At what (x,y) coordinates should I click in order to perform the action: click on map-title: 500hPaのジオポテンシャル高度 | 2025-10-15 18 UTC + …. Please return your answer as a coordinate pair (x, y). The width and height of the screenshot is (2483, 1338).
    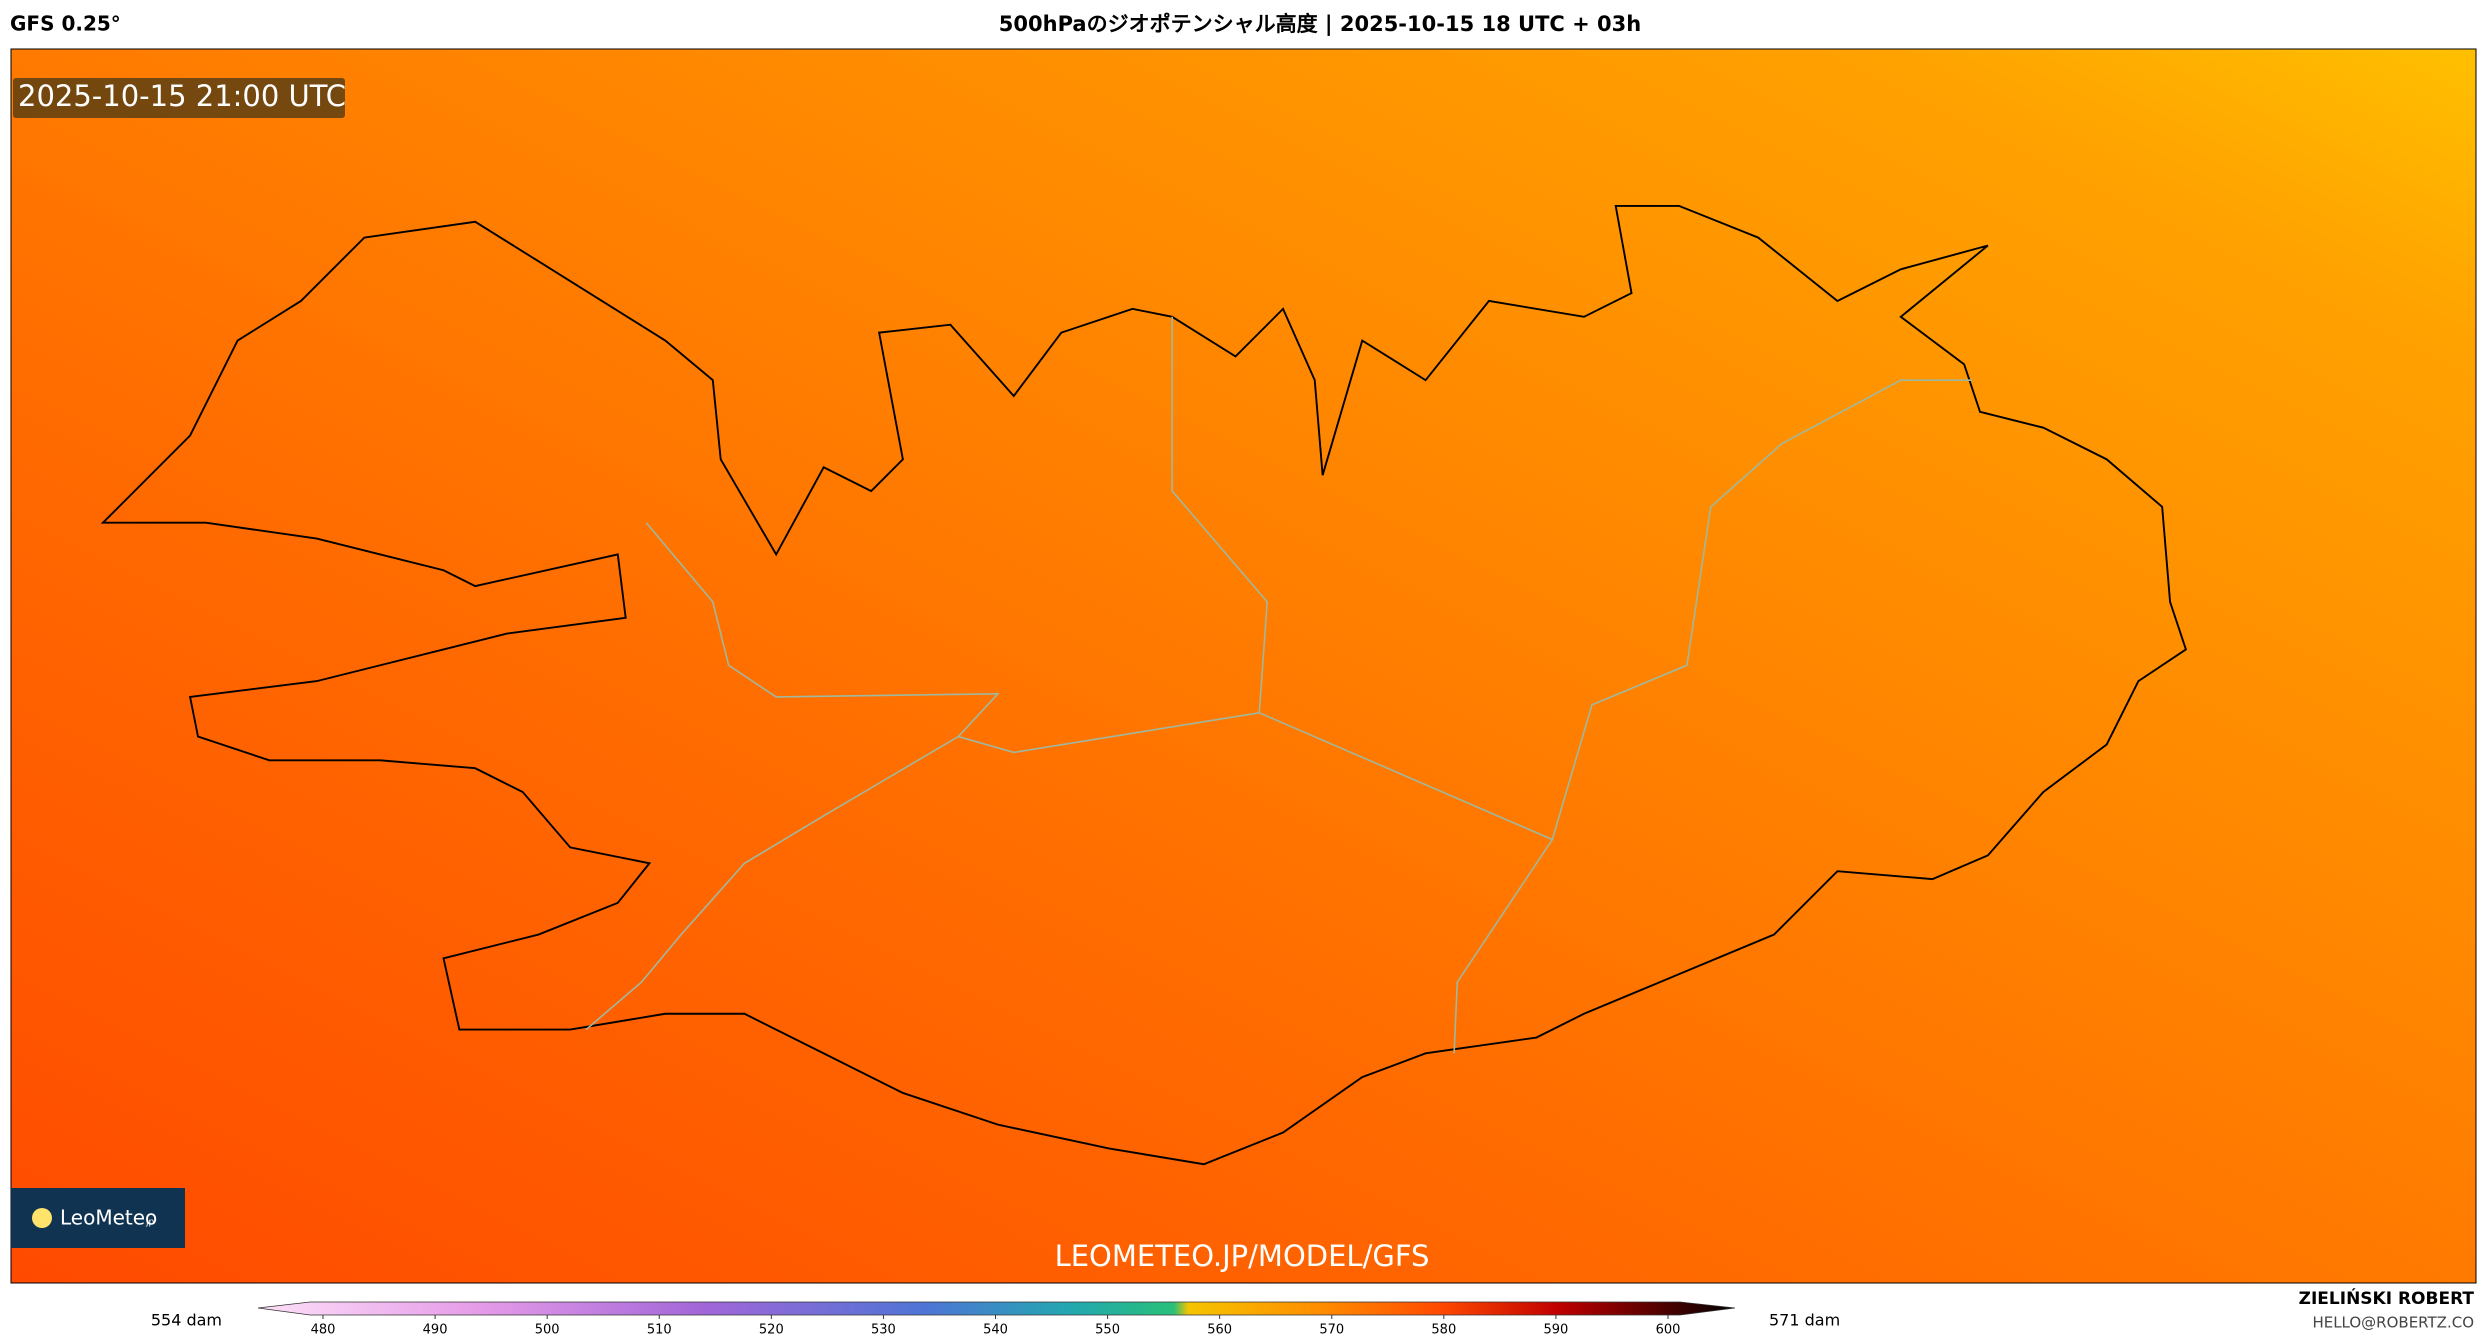
    Looking at the image, I should click on (1320, 24).